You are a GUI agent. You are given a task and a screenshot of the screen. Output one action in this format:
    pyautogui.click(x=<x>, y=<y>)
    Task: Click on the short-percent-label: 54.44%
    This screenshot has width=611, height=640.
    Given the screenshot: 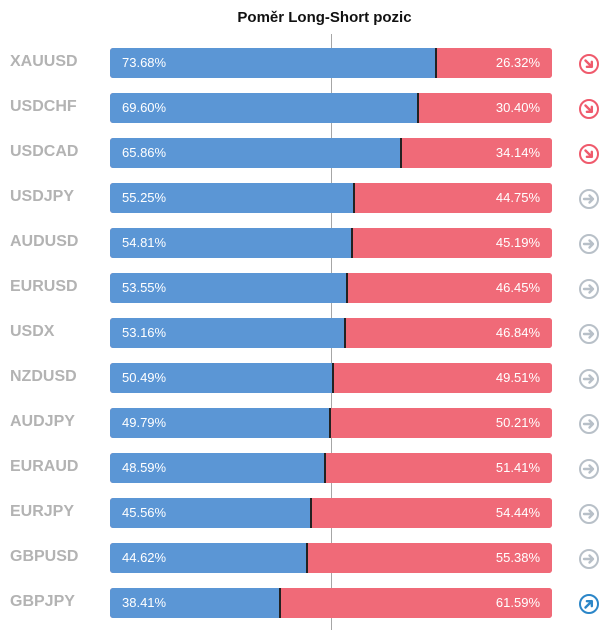 What is the action you would take?
    pyautogui.click(x=517, y=512)
    